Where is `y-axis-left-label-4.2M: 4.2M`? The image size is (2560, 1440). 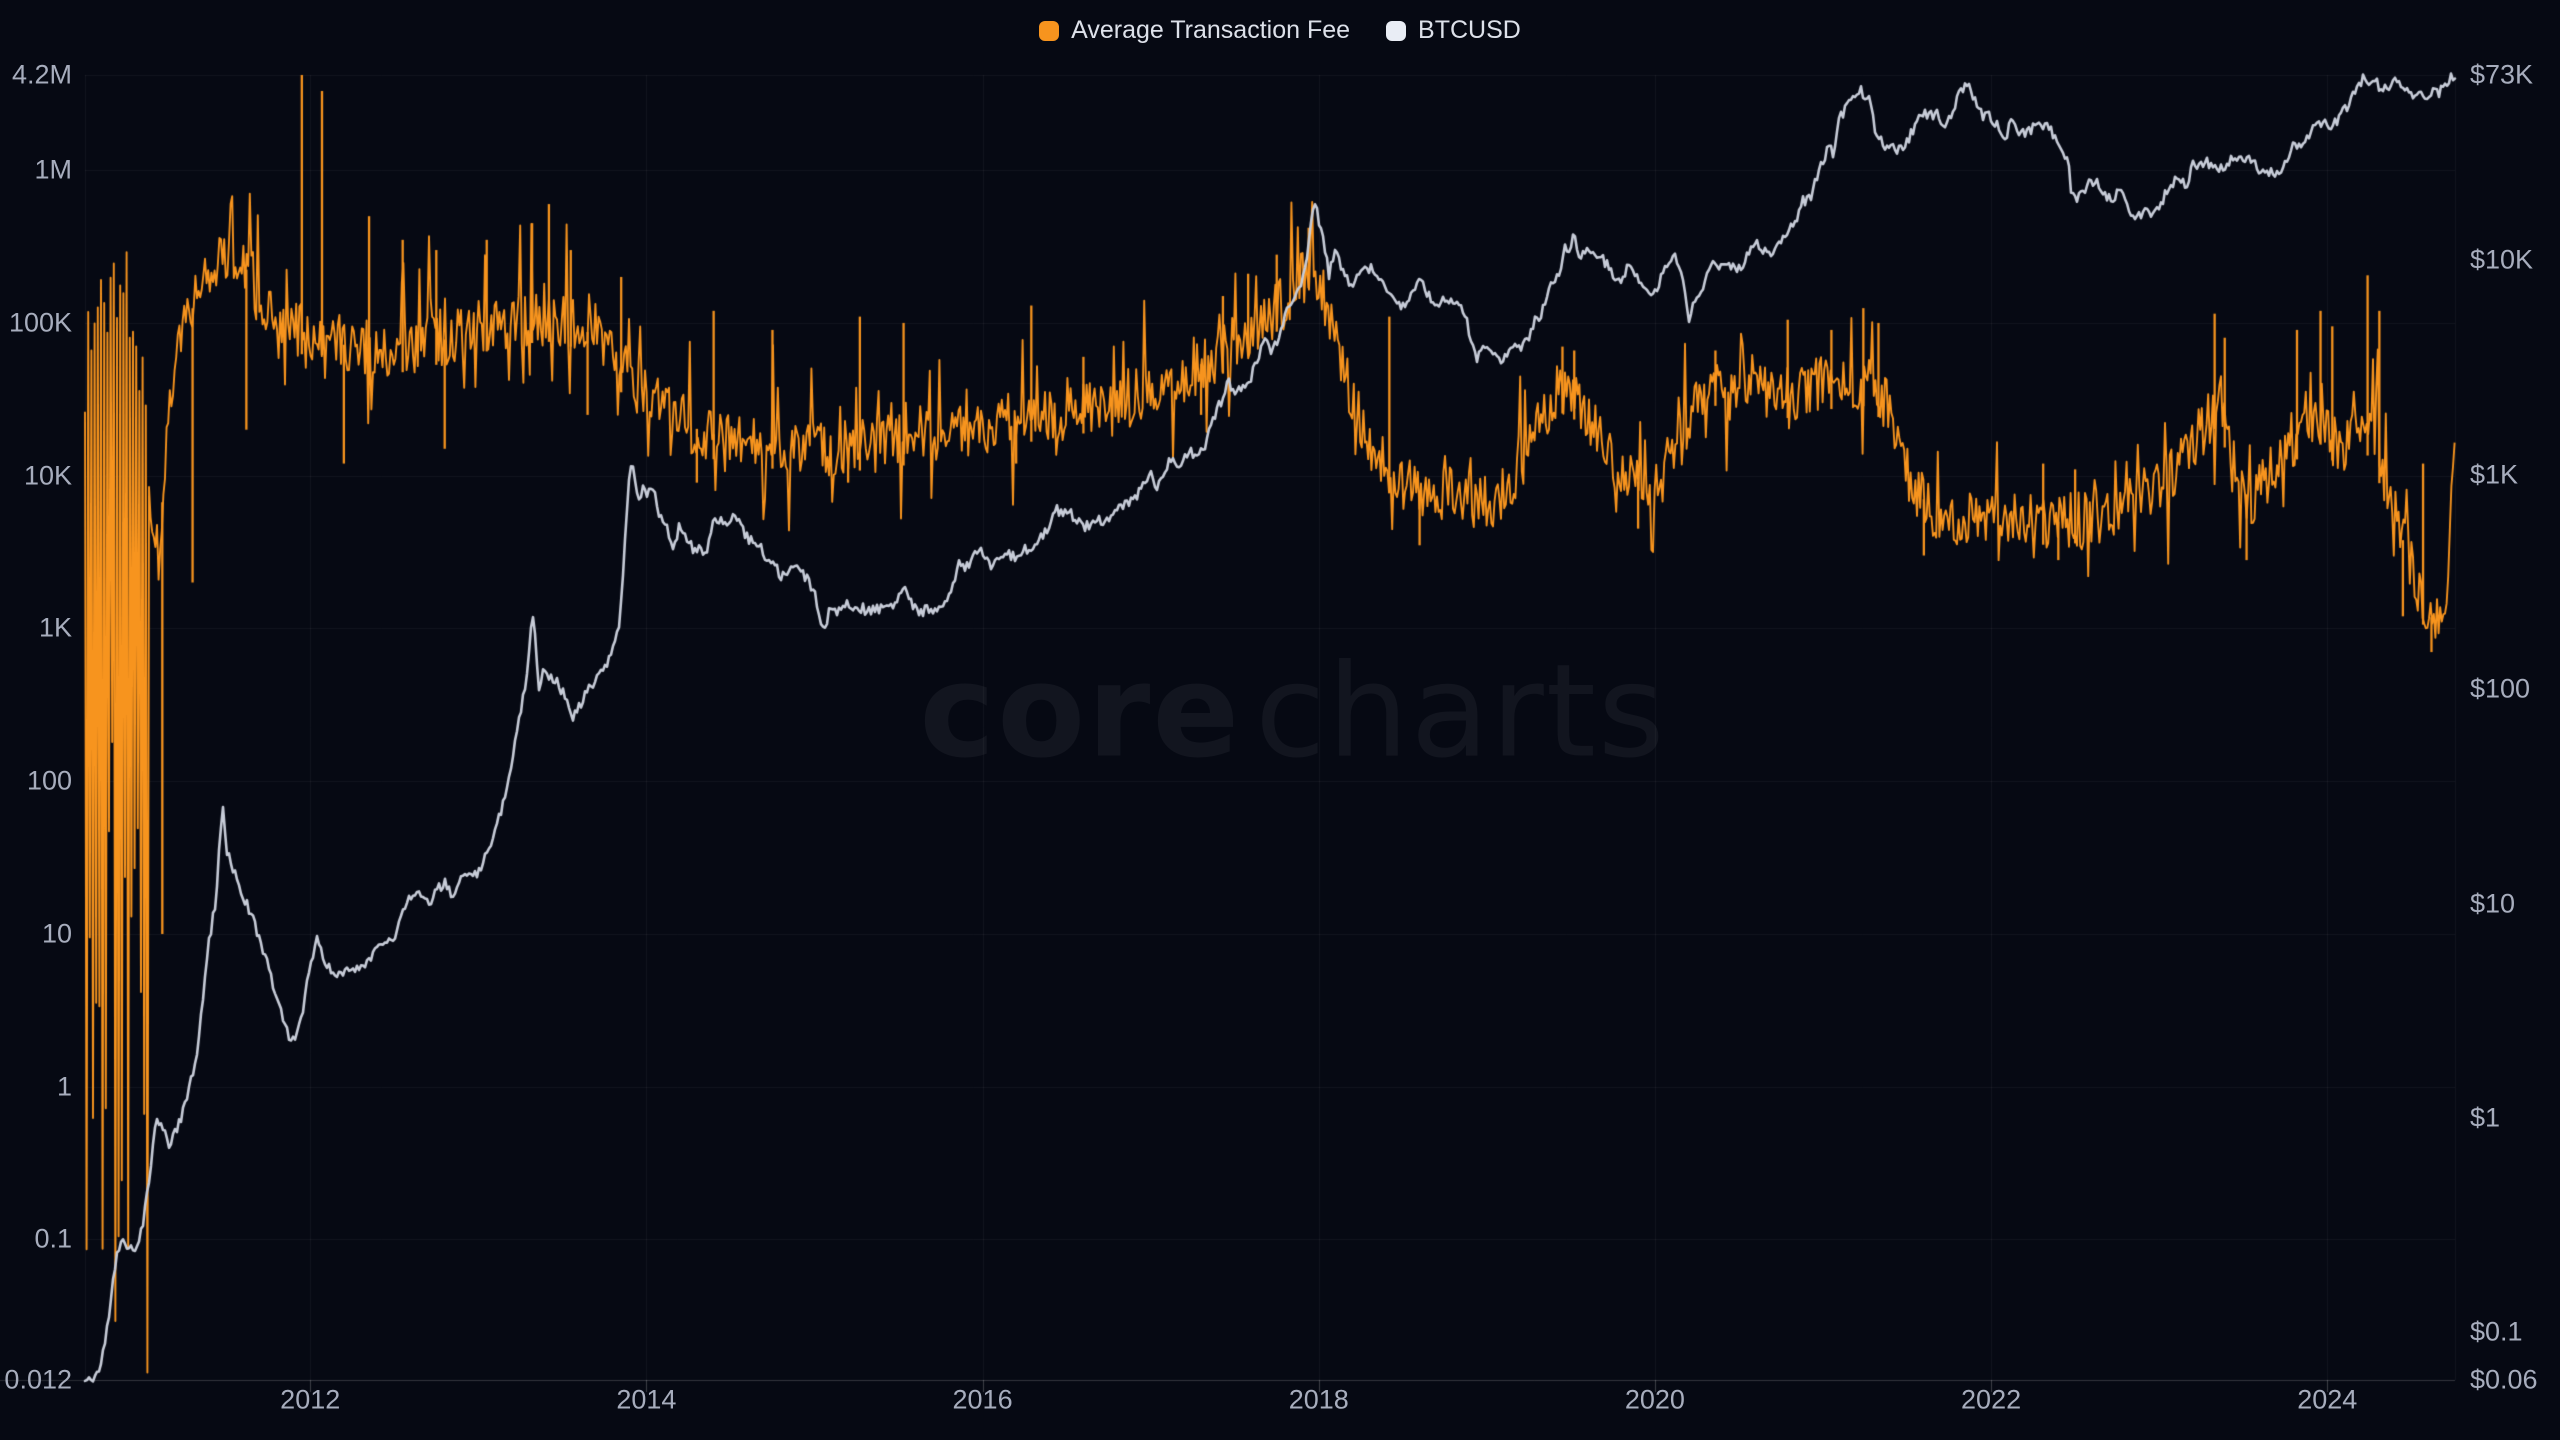
y-axis-left-label-4.2M: 4.2M is located at coordinates (41, 74).